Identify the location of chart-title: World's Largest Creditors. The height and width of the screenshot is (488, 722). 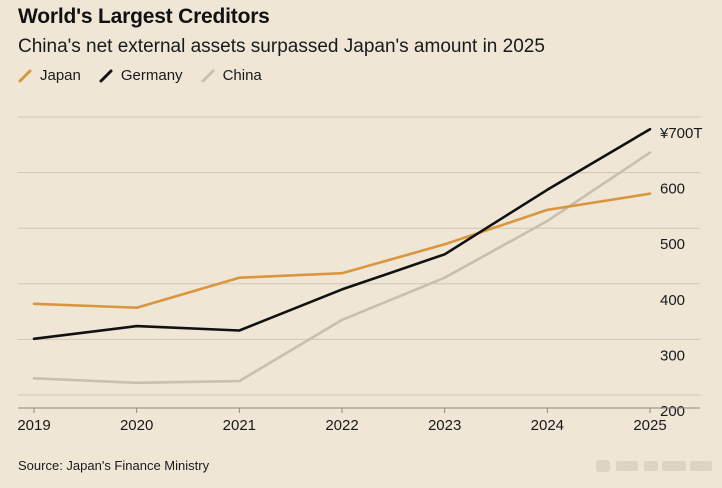
(144, 16).